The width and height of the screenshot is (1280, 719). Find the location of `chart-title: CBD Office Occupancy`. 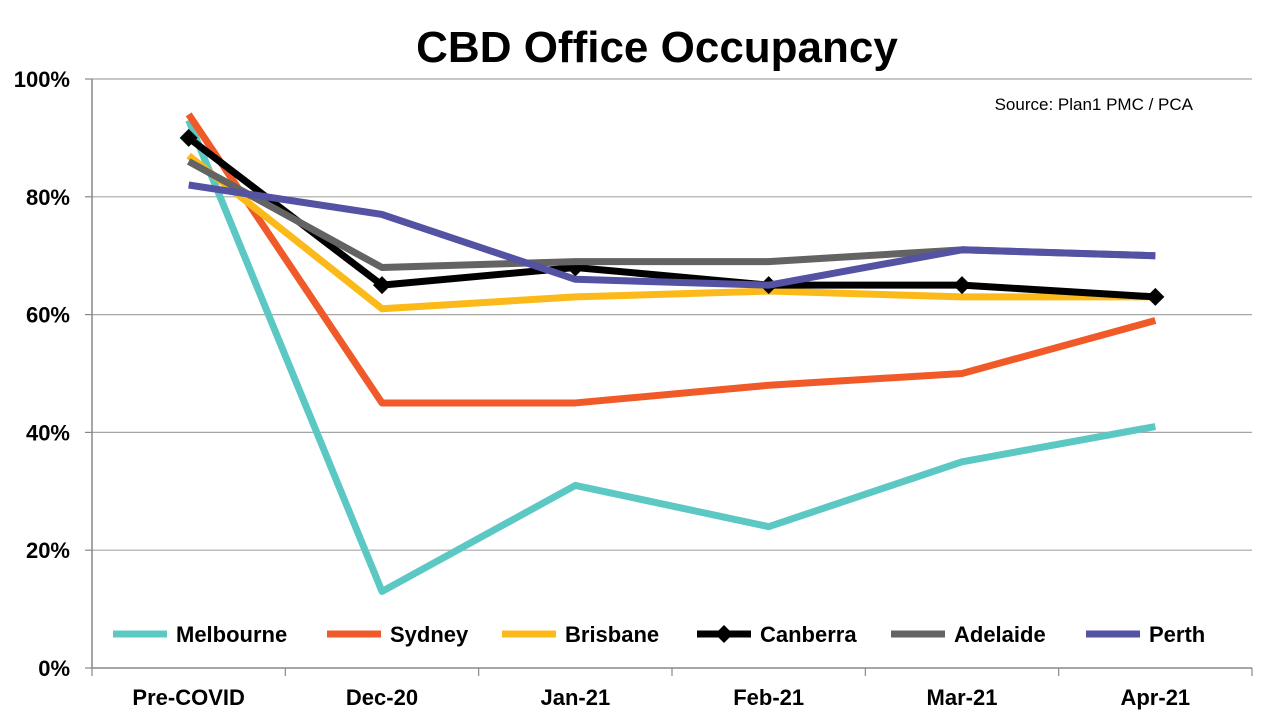

chart-title: CBD Office Occupancy is located at coordinates (657, 47).